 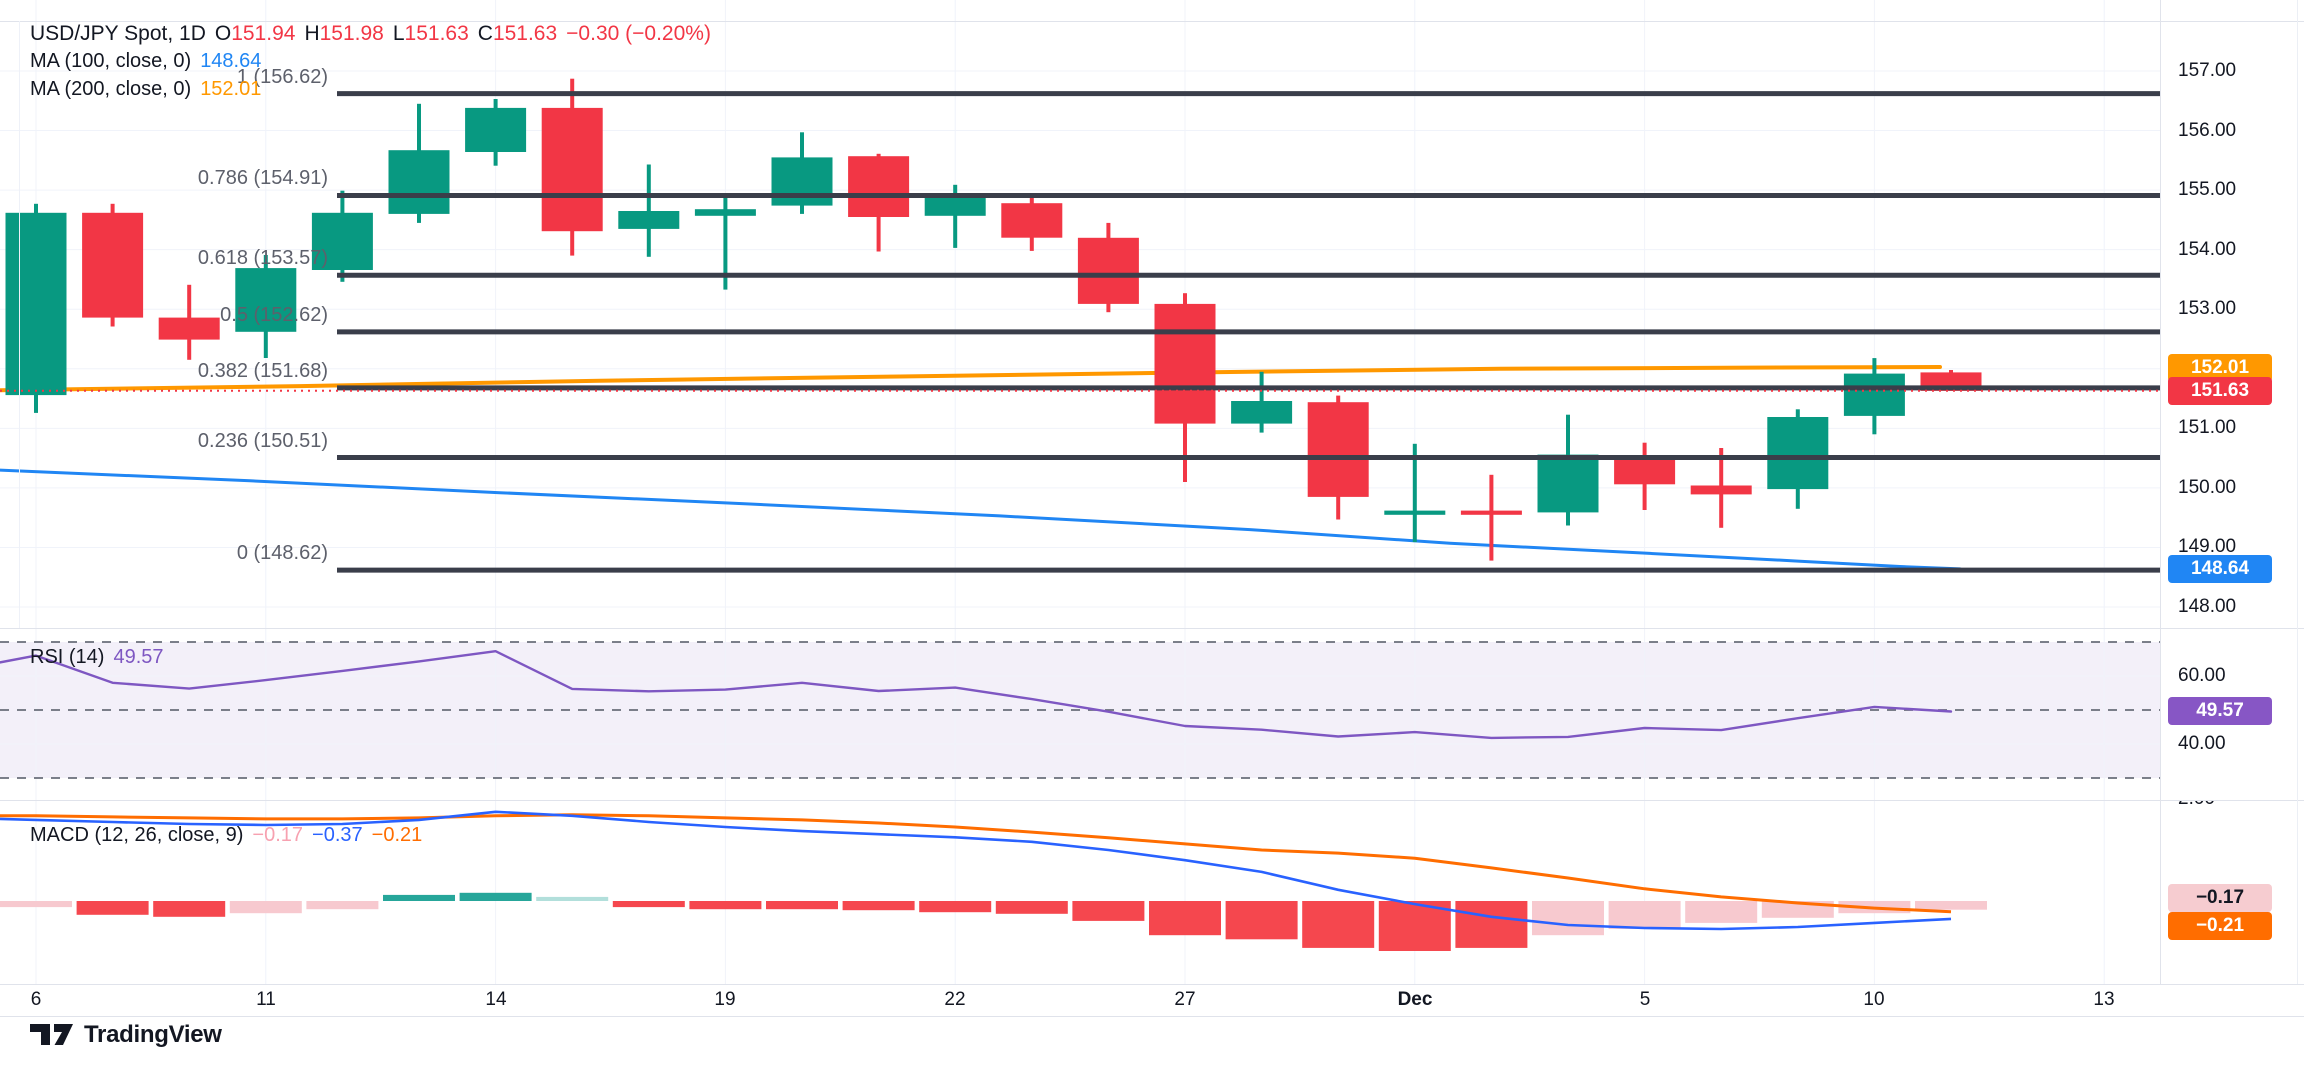 What do you see at coordinates (2207, 189) in the screenshot?
I see `price-tick: 155.00` at bounding box center [2207, 189].